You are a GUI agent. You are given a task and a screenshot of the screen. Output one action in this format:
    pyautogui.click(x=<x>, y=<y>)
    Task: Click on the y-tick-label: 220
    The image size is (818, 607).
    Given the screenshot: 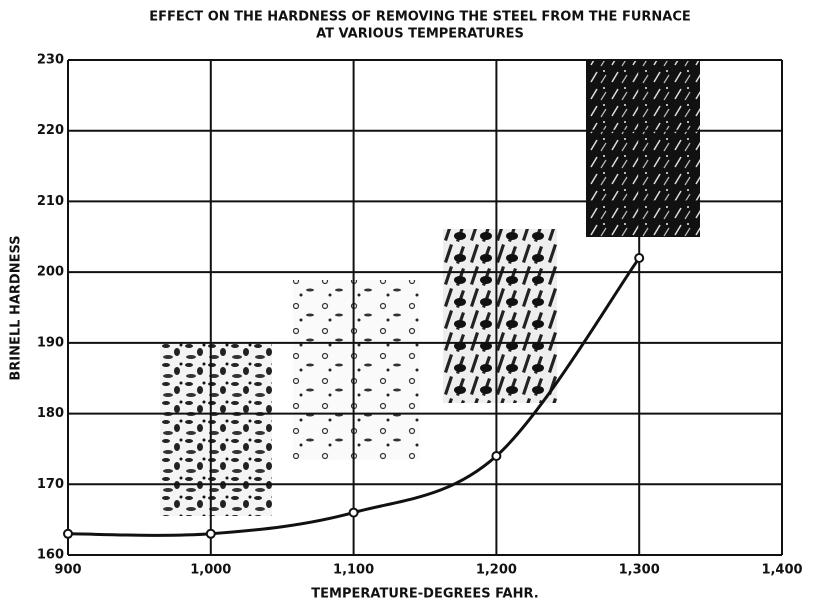 What is the action you would take?
    pyautogui.click(x=50, y=130)
    